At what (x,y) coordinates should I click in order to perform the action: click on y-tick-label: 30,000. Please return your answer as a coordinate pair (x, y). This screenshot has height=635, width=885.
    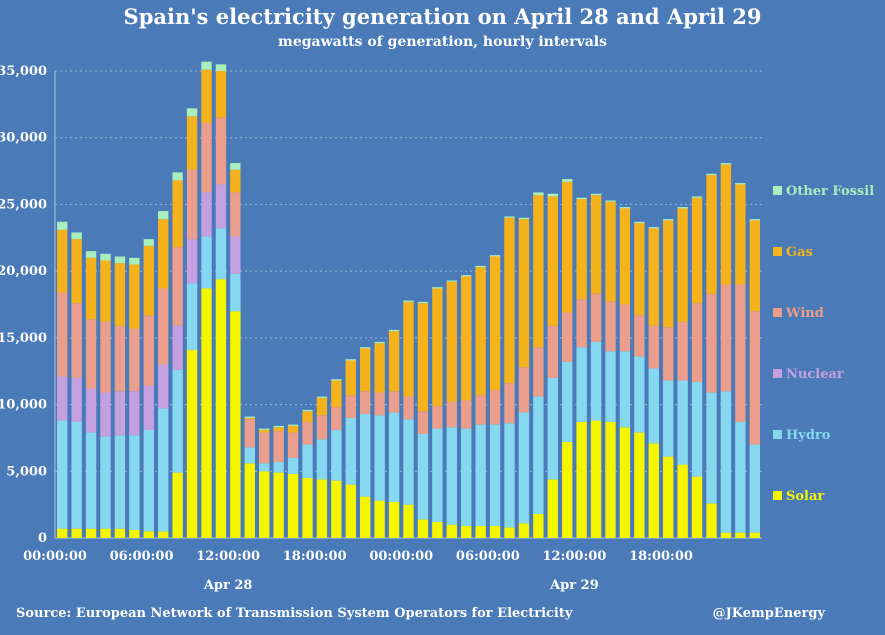
    Looking at the image, I should click on (23, 138).